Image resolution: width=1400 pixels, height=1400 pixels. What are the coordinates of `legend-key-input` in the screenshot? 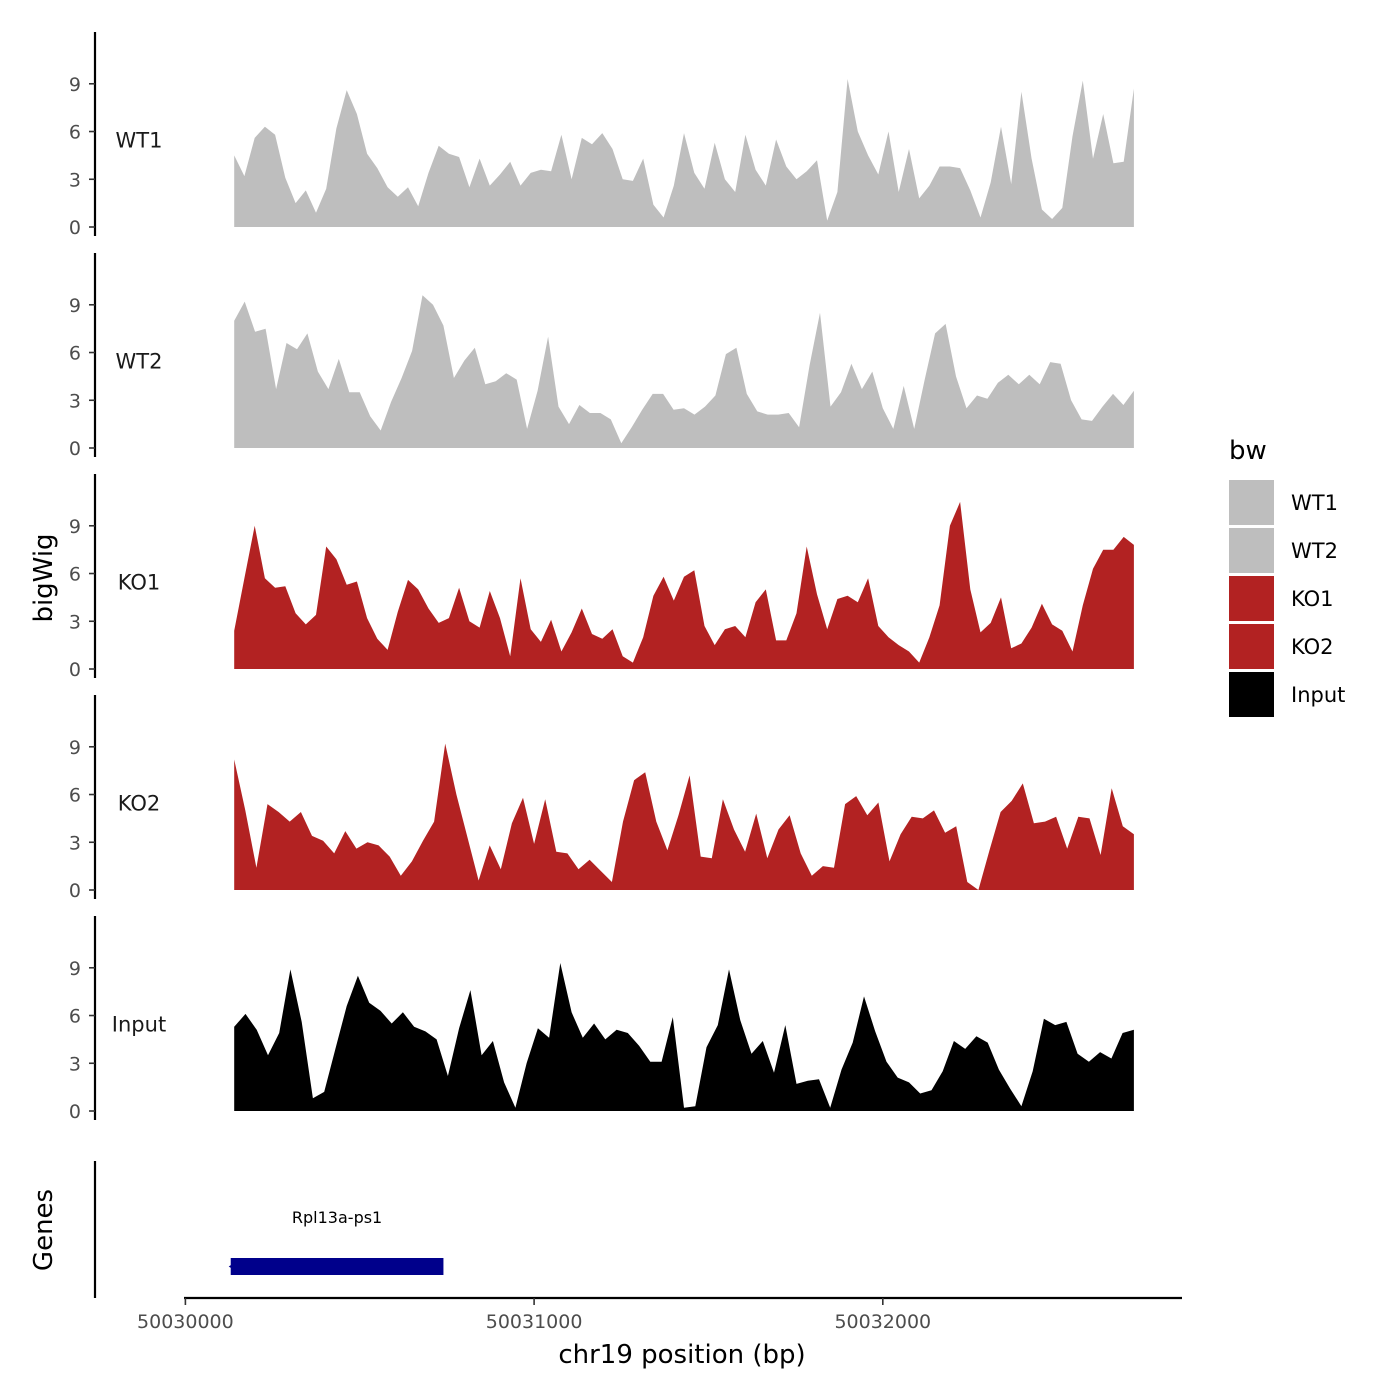 It's located at (1251, 694).